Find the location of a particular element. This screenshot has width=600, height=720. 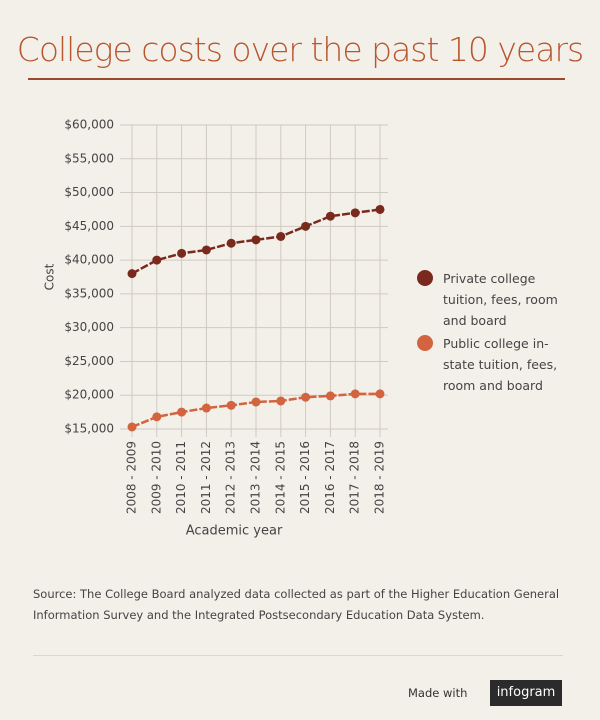

x-tick-label: 2017 - 2018 is located at coordinates (355, 477).